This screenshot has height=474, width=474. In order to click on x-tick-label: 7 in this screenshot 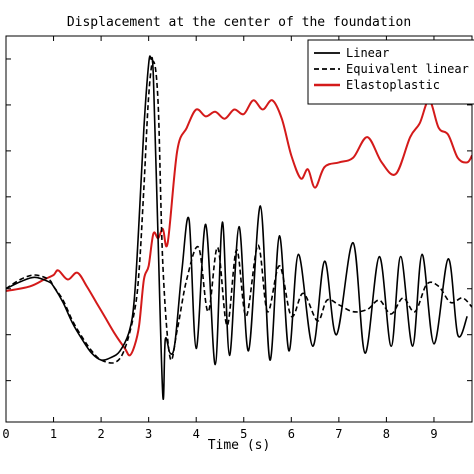, I will do `click(338, 434)`.